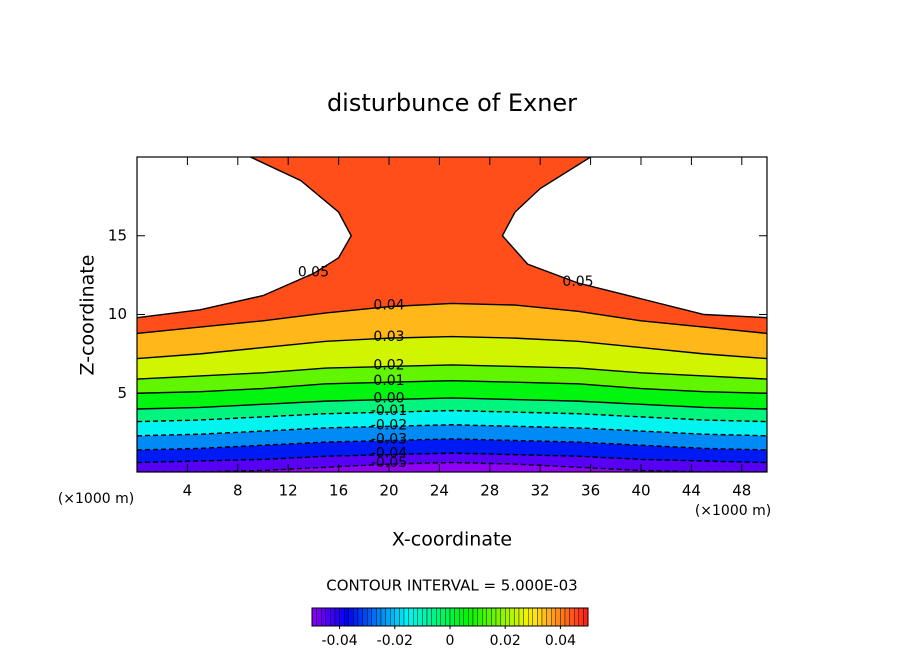 The image size is (904, 658). I want to click on x-tick-label: 24, so click(439, 491).